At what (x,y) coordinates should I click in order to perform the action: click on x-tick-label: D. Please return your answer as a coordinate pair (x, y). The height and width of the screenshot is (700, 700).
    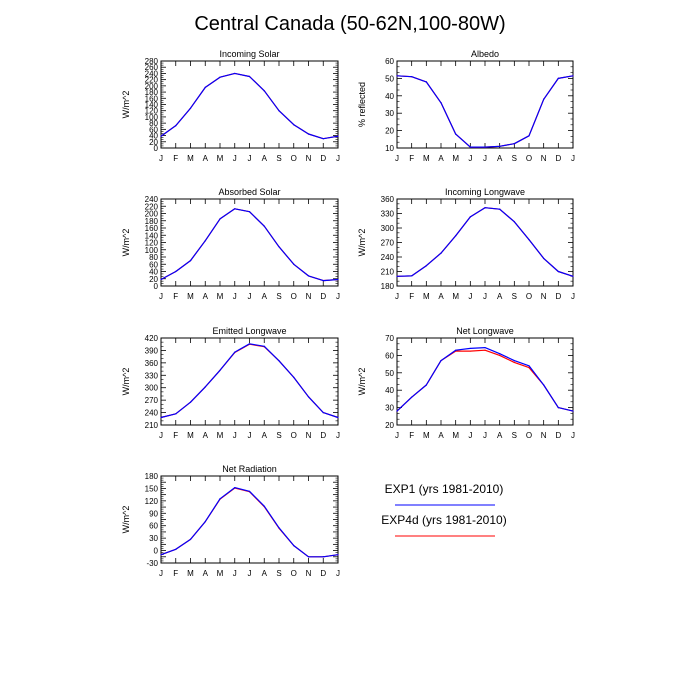
    Looking at the image, I should click on (323, 435).